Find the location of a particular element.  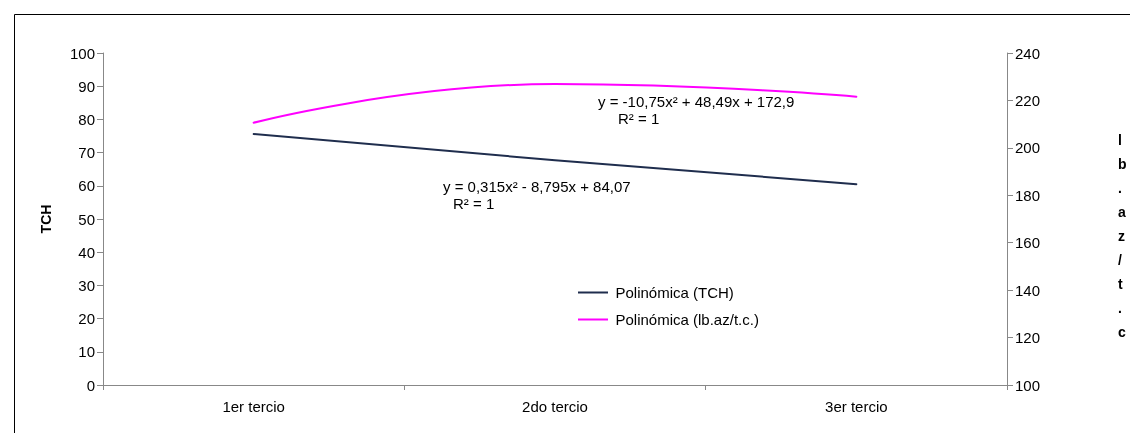

annotation: y = 0,315x² - 8,795x + 84,07 is located at coordinates (537, 186).